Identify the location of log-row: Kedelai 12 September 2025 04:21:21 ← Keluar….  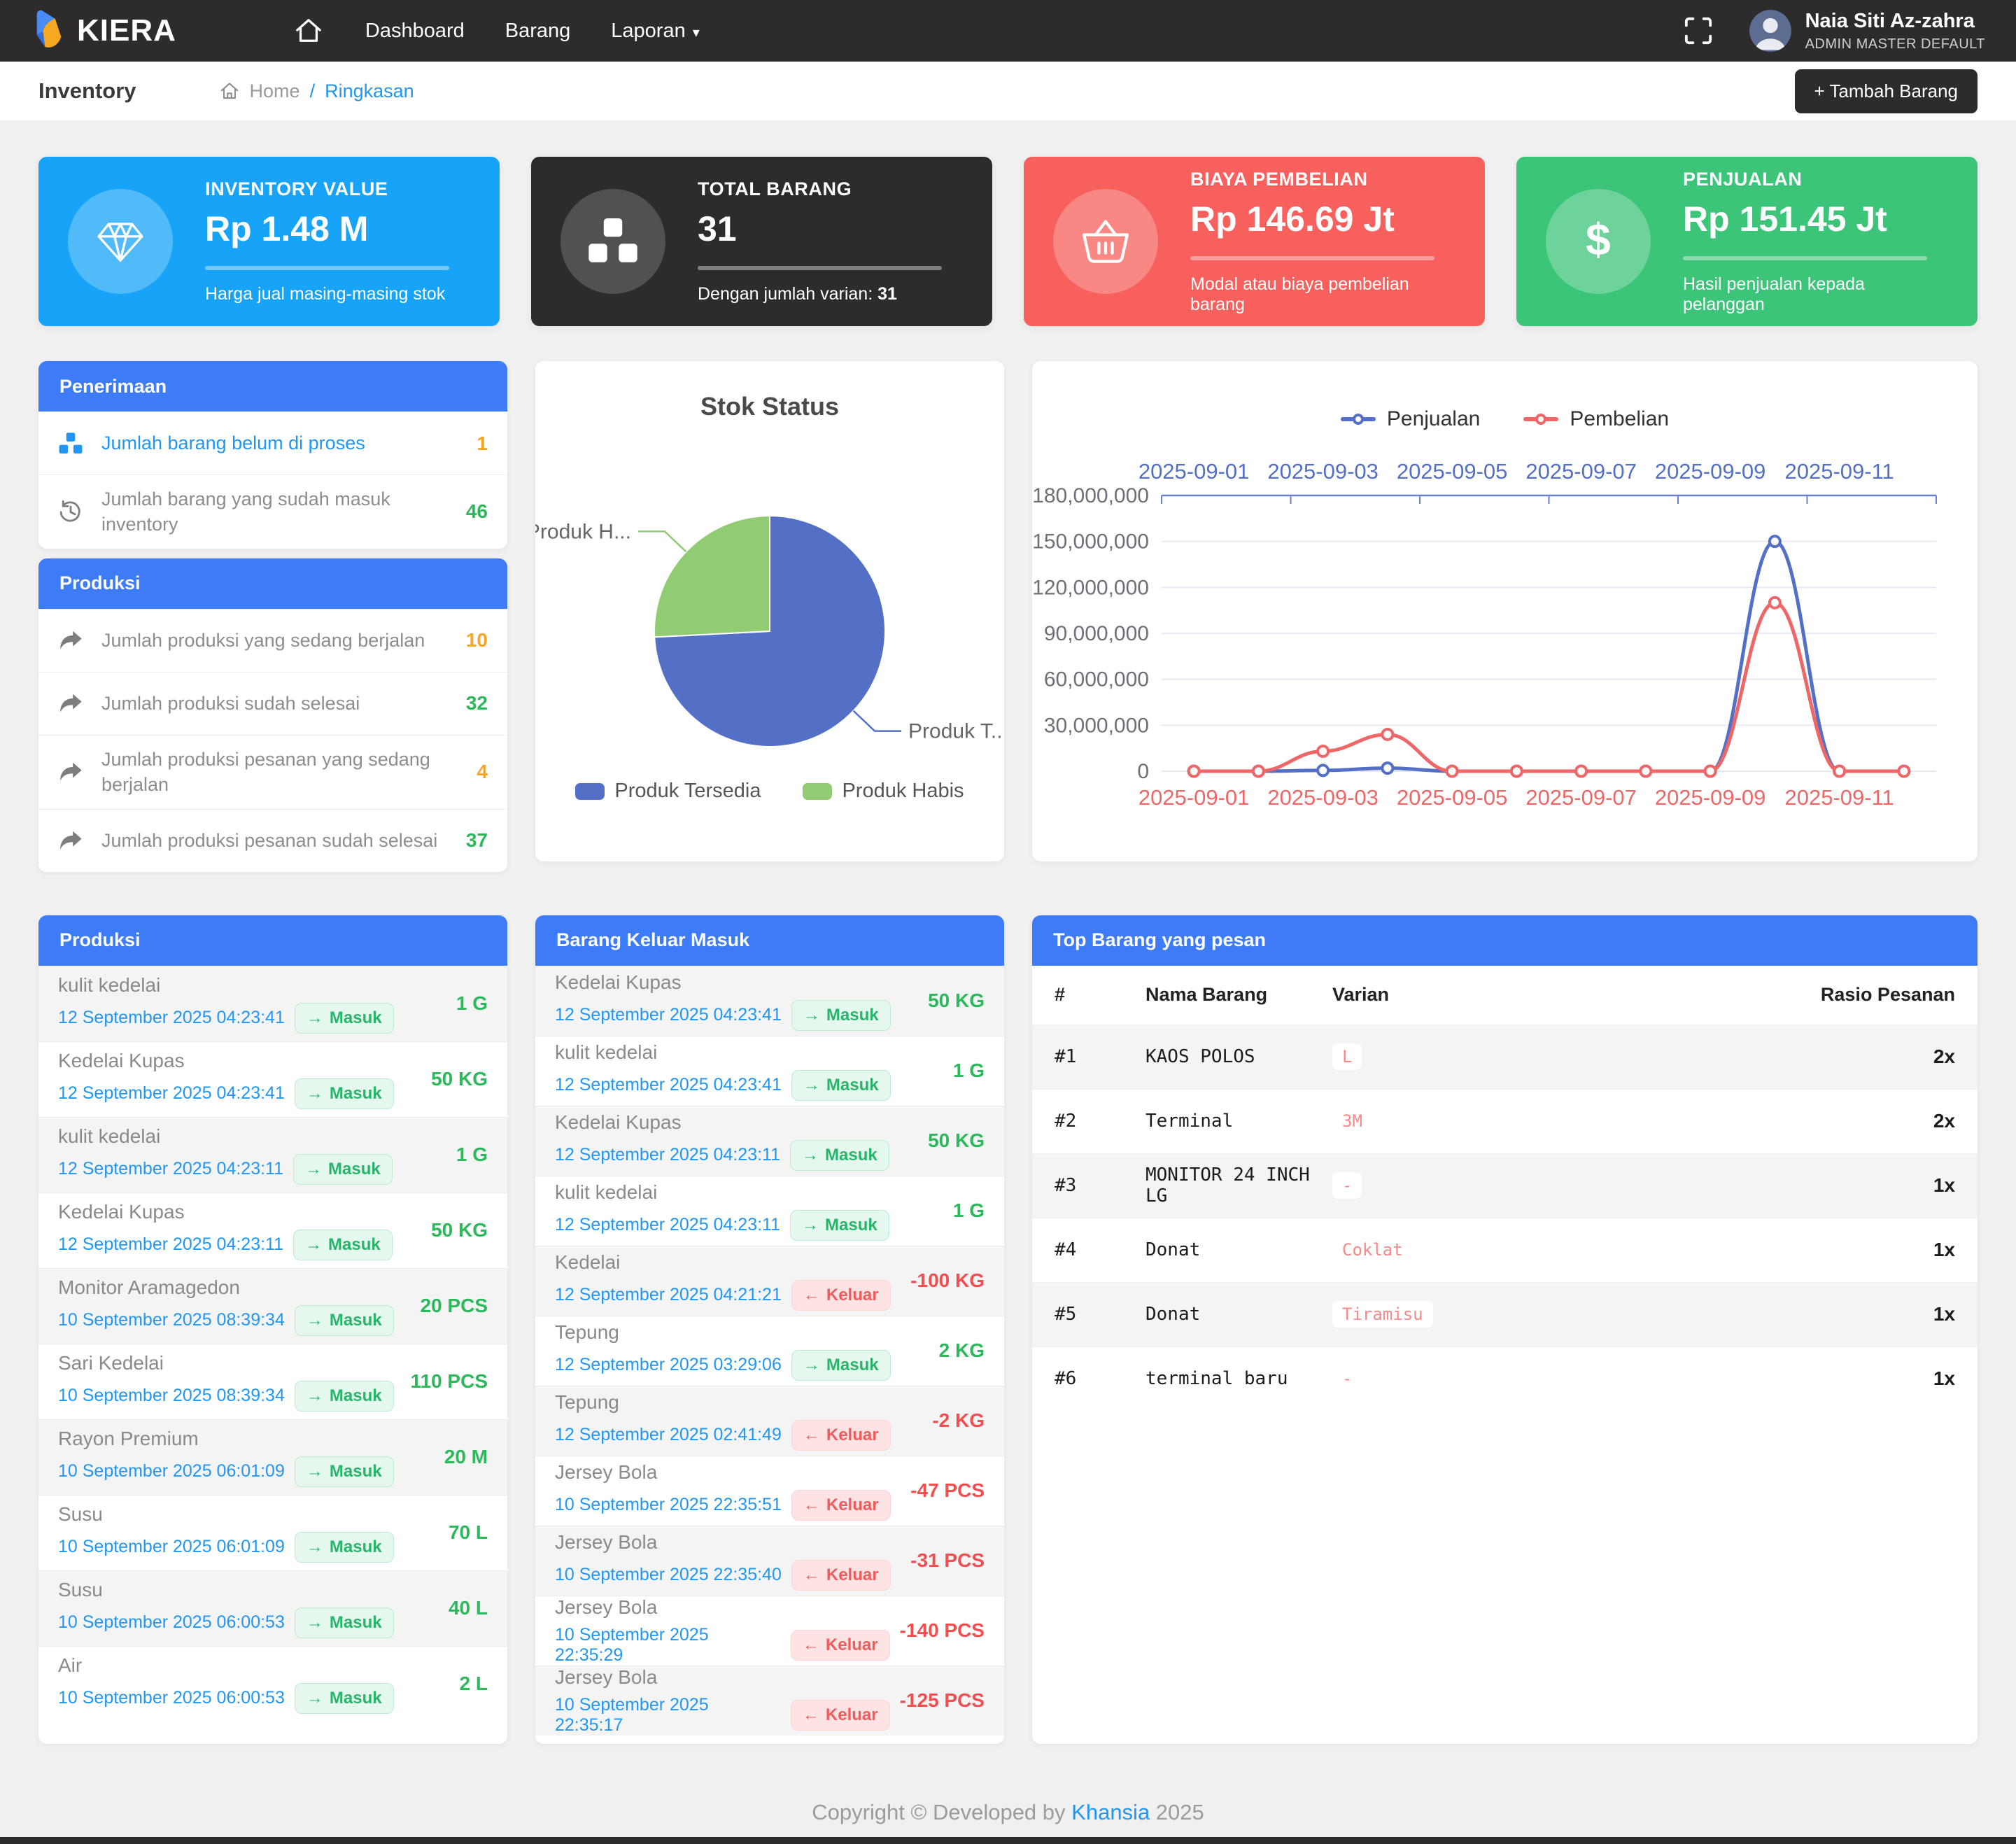
(769, 1280).